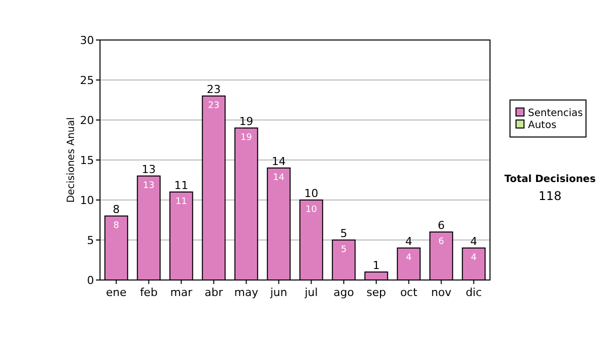  What do you see at coordinates (149, 169) in the screenshot?
I see `total-label: 13` at bounding box center [149, 169].